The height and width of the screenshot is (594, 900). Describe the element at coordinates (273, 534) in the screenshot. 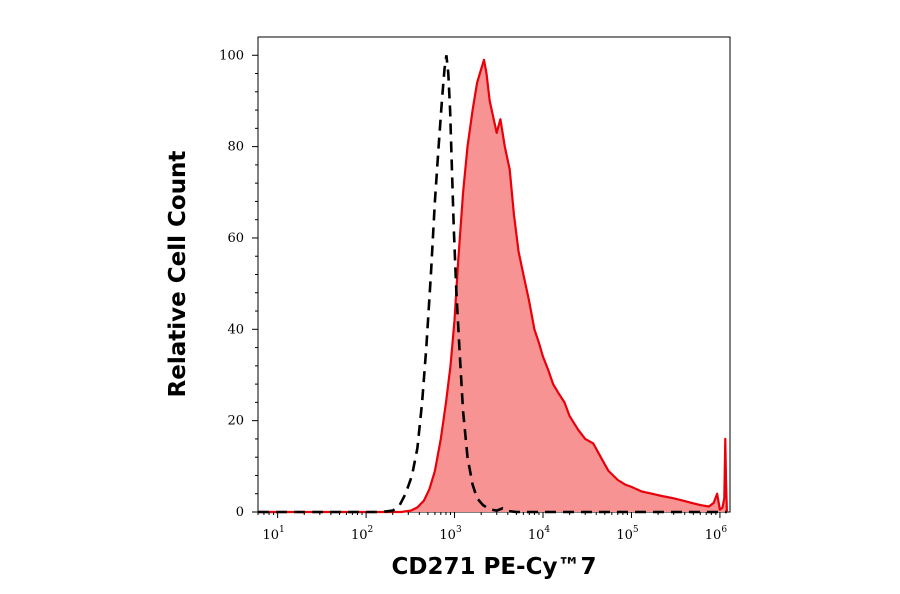

I see `x-tick-label: 10¹` at that location.